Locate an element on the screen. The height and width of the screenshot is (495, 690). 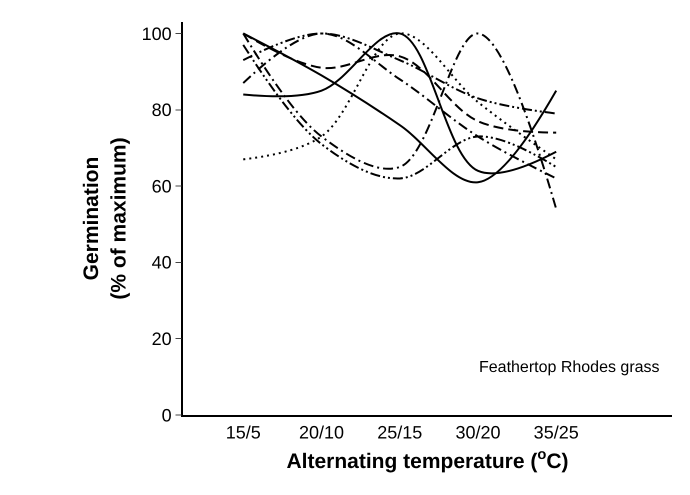
x-tick-label: 30/20 is located at coordinates (477, 432).